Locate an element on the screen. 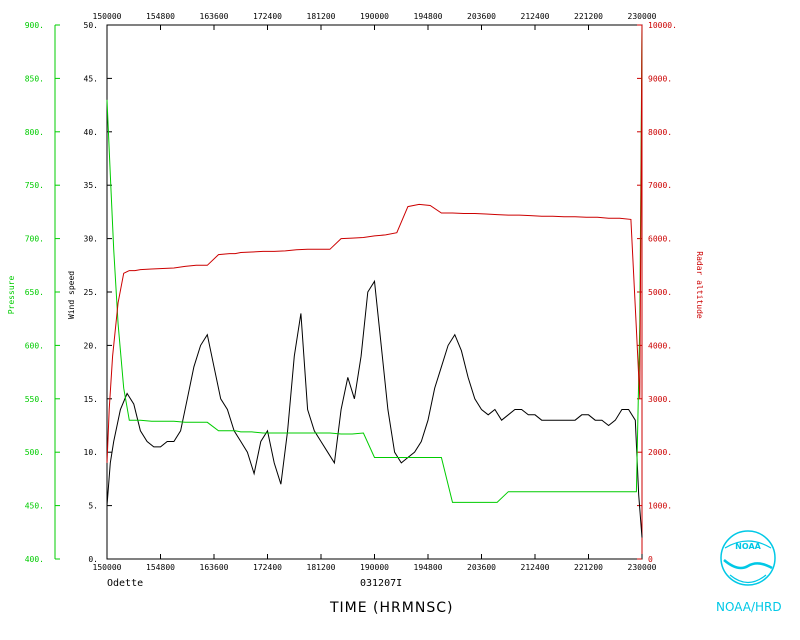  wind-axis-title: Wind speed is located at coordinates (71, 295).